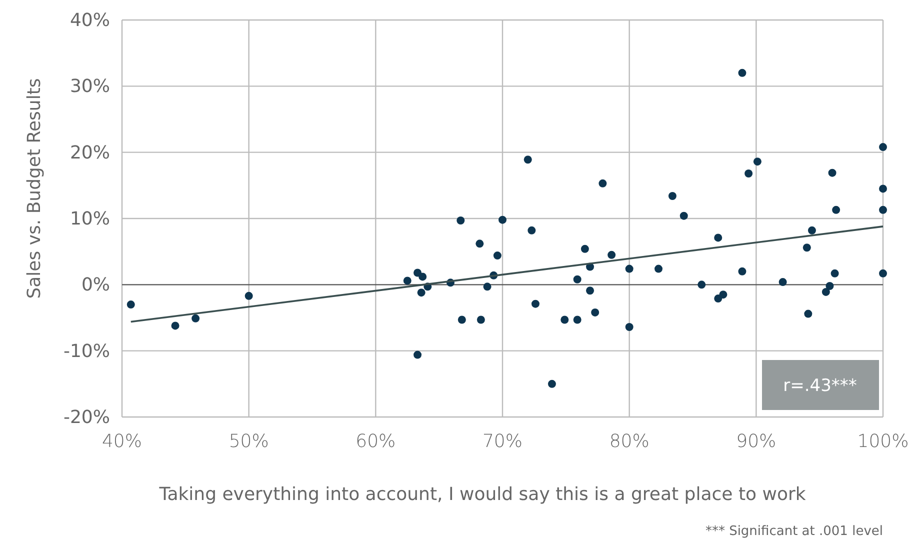 The image size is (914, 542). I want to click on y-tick-label: -20%, so click(86, 417).